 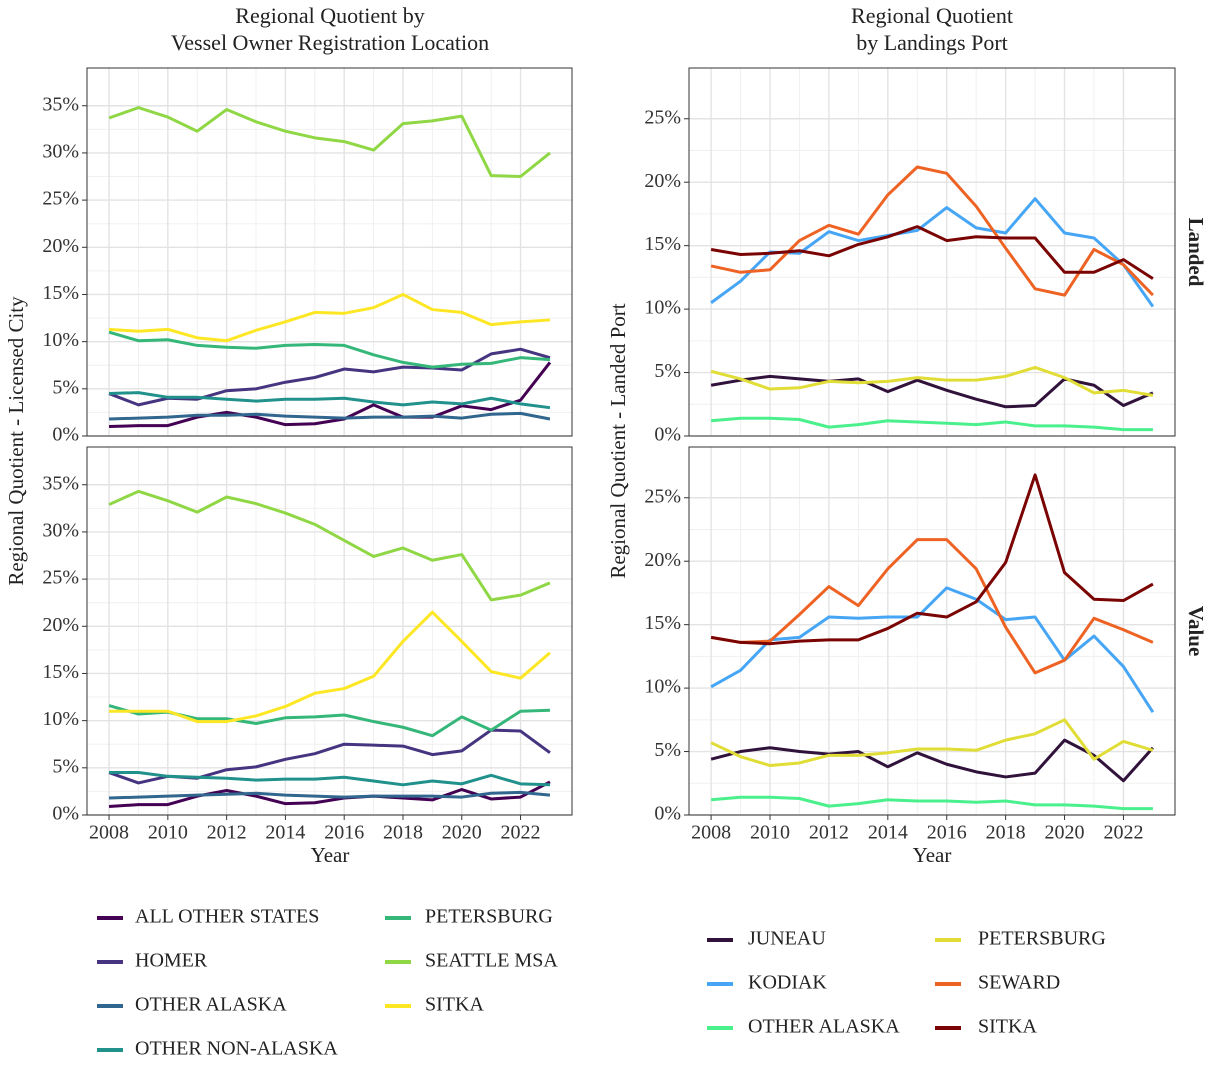 I want to click on legend-label: ALL OTHER STATES, so click(x=227, y=917).